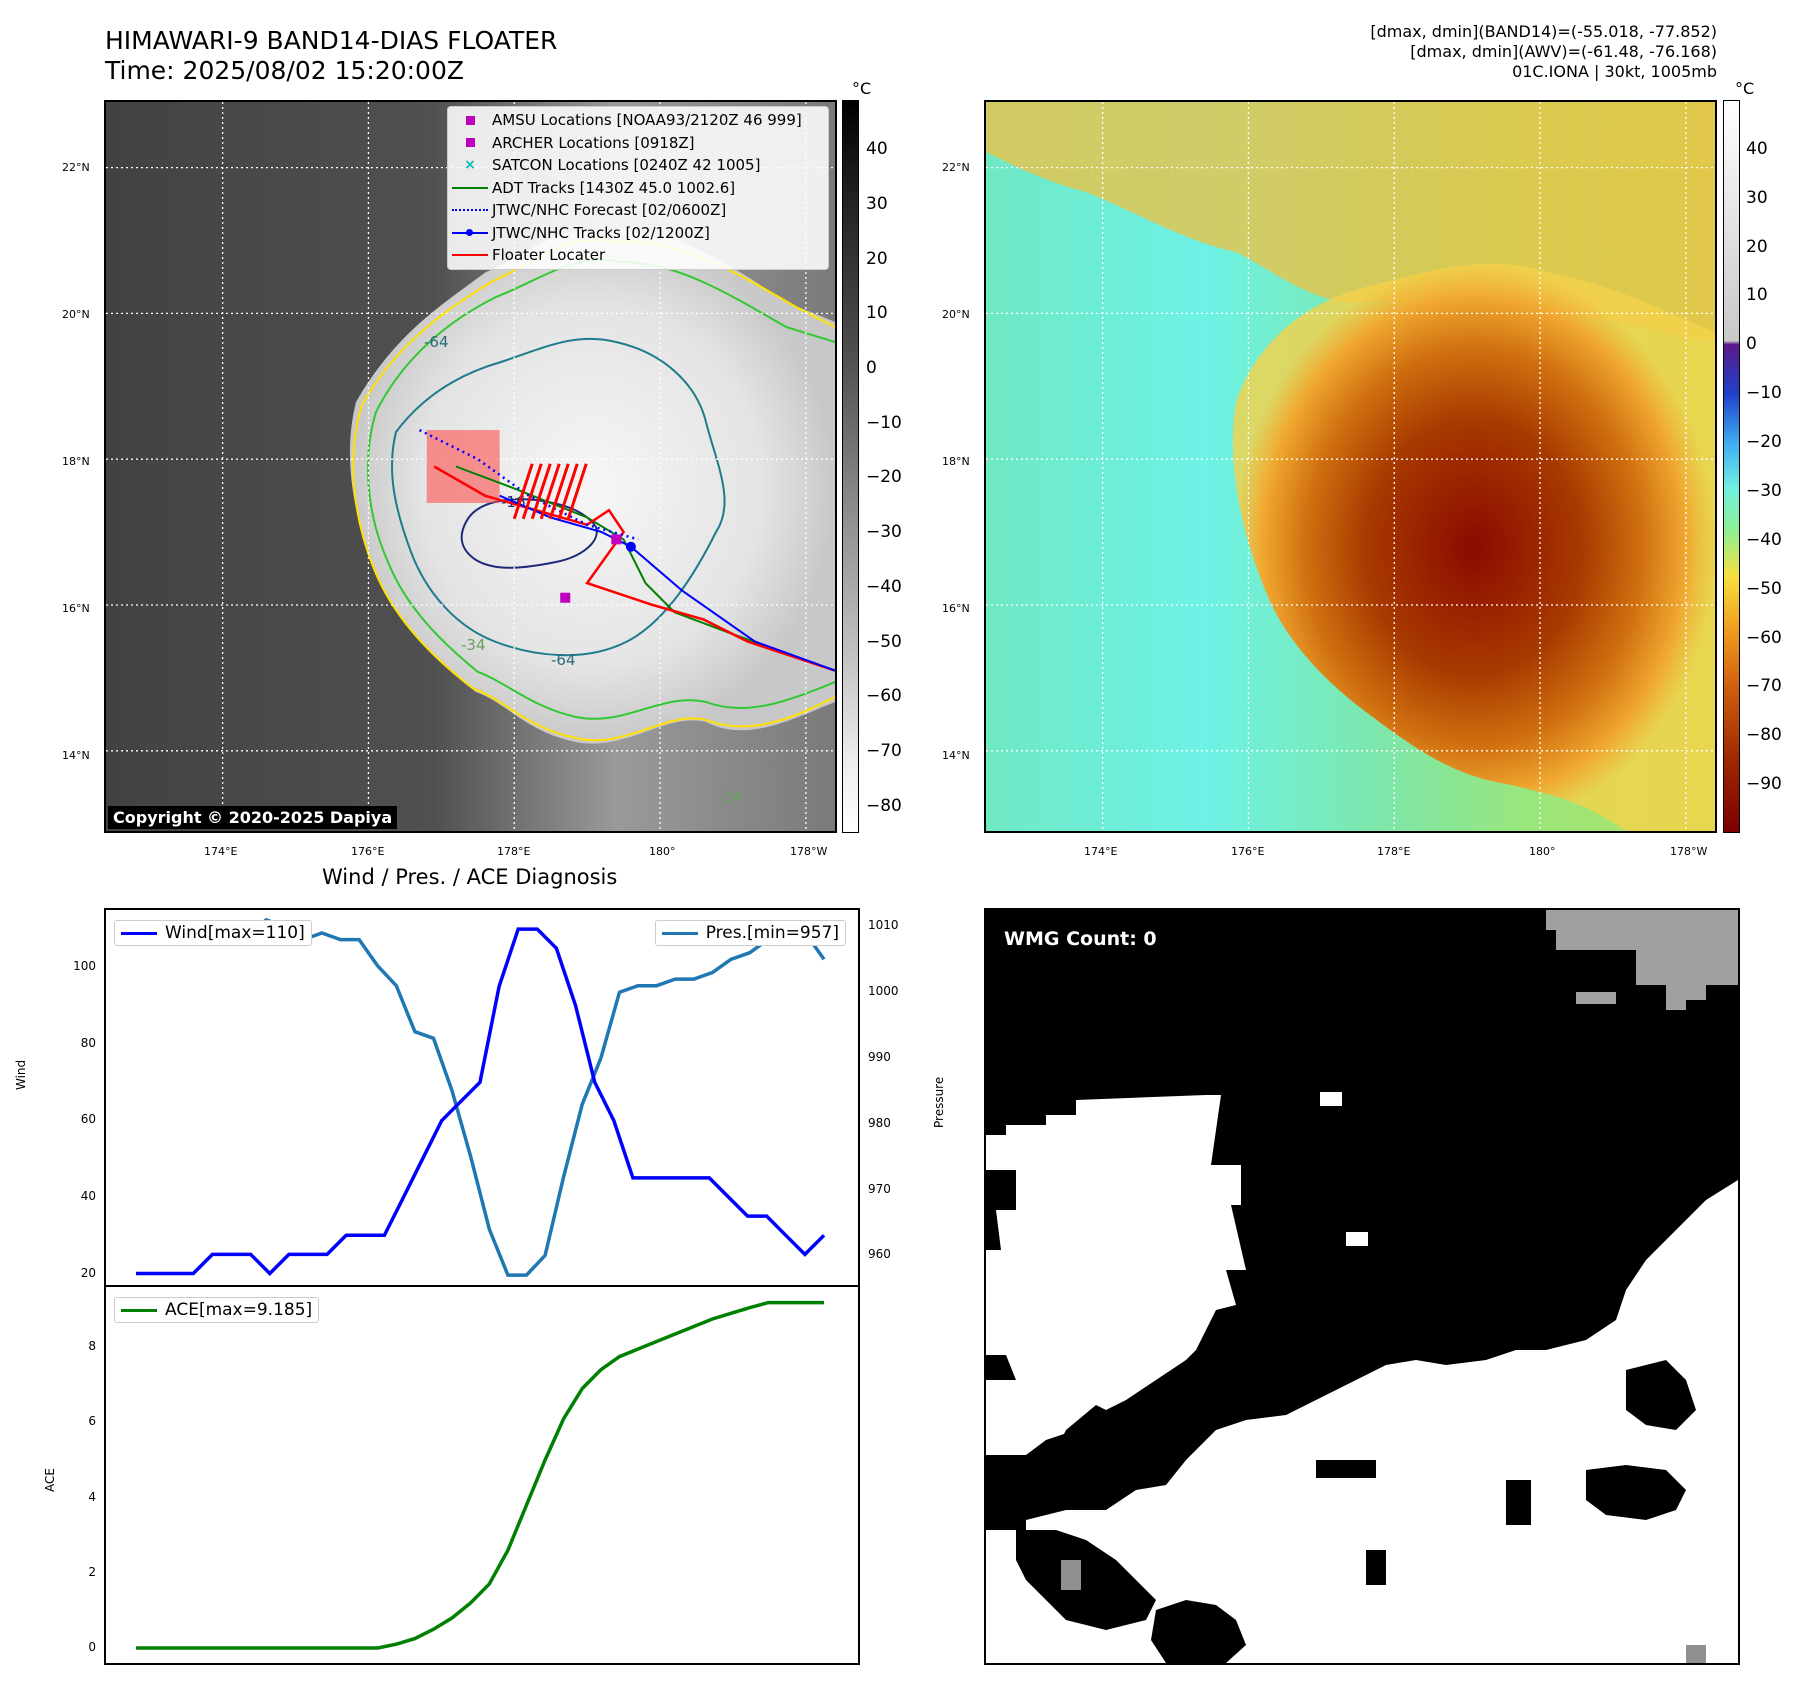 The height and width of the screenshot is (1690, 1797). Describe the element at coordinates (1636, 1492) in the screenshot. I see `wmg-black-blob-d` at that location.